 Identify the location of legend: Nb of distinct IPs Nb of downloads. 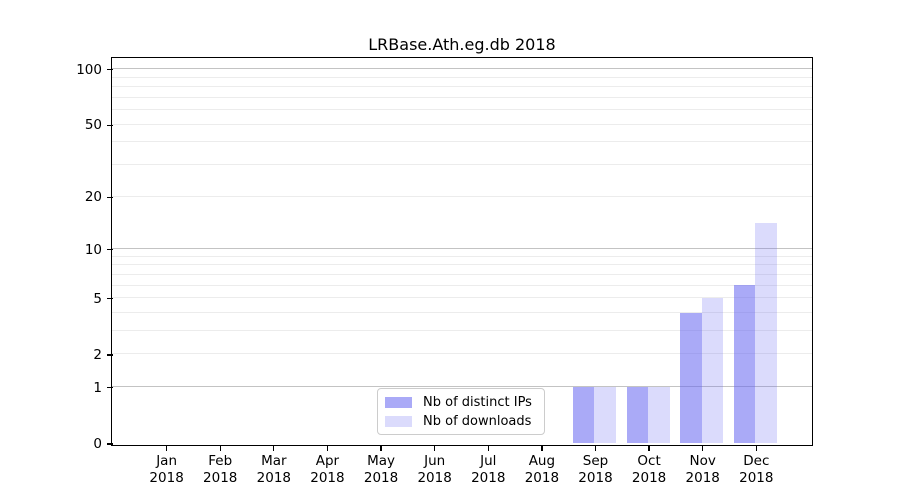
(461, 411).